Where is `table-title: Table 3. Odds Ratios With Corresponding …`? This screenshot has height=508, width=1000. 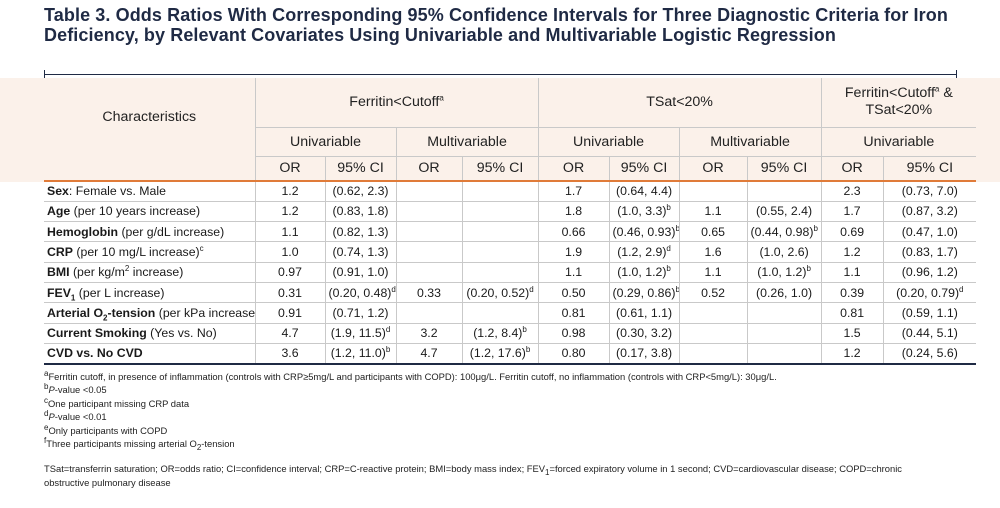
table-title: Table 3. Odds Ratios With Corresponding … is located at coordinates (496, 25).